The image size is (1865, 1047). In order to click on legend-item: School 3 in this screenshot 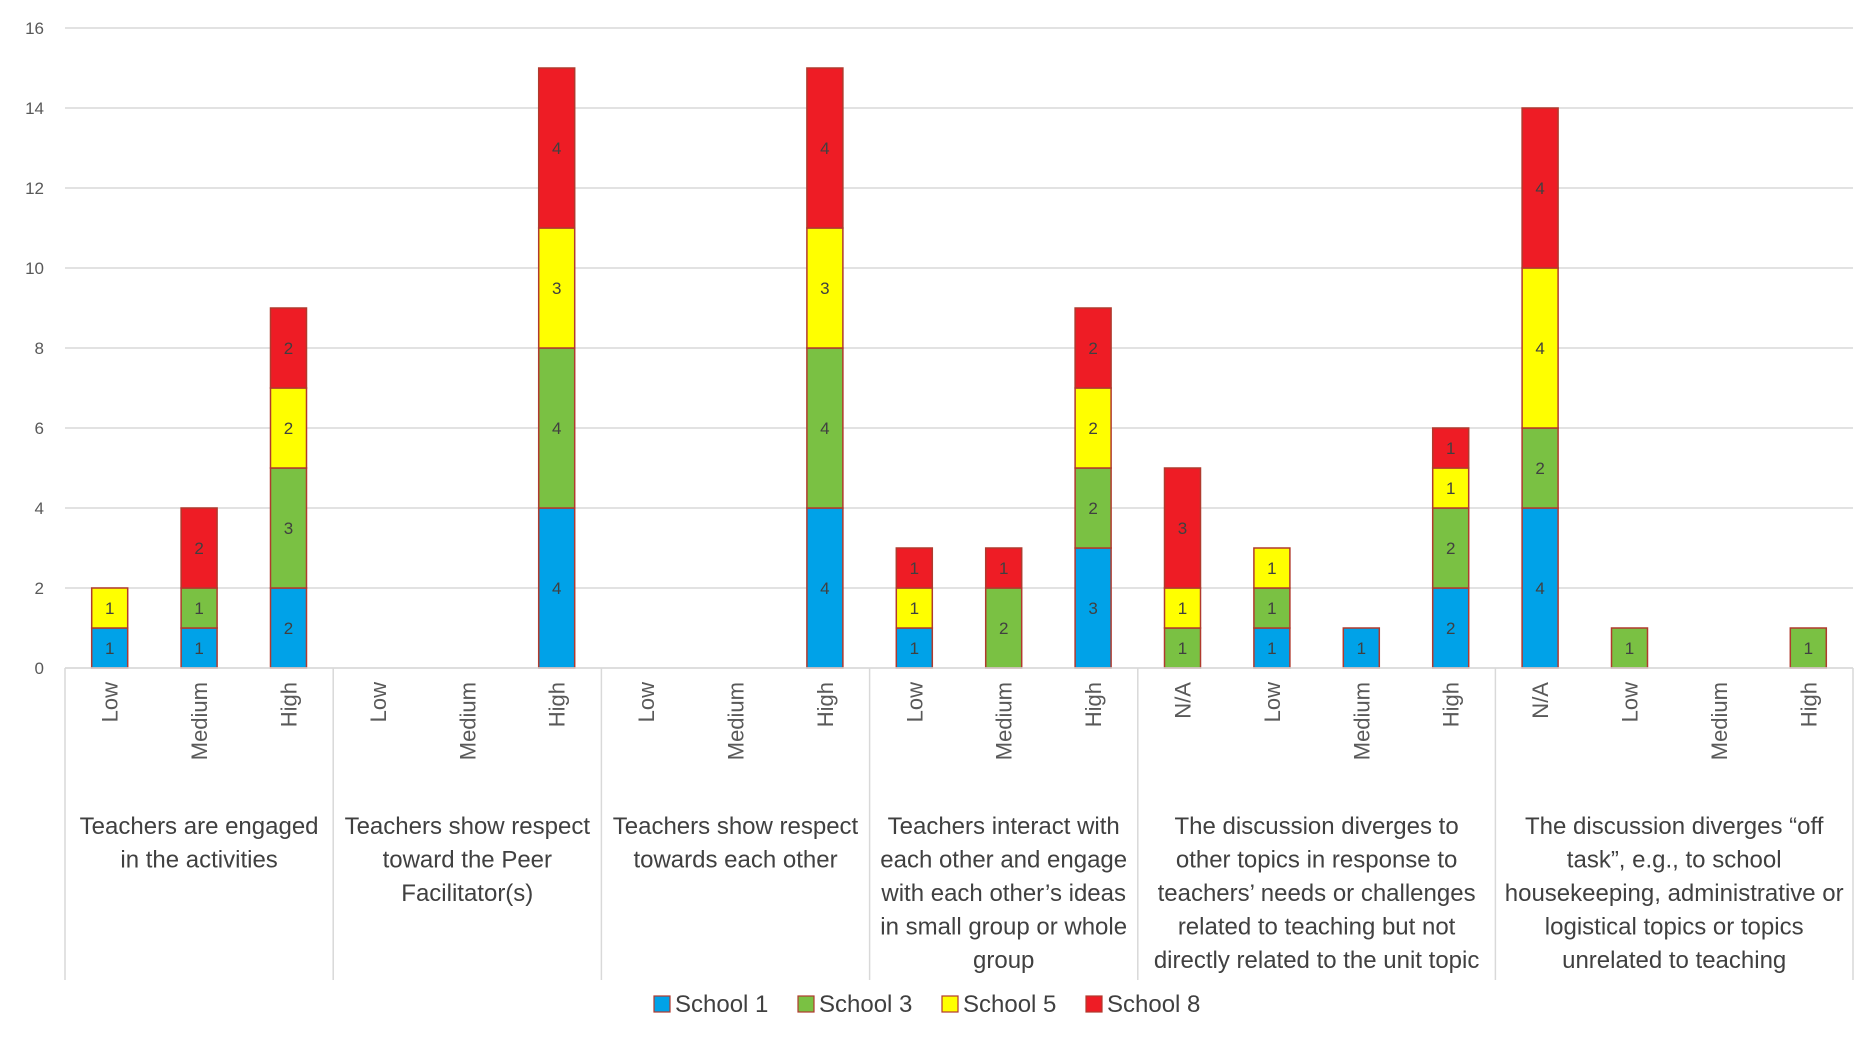, I will do `click(854, 1004)`.